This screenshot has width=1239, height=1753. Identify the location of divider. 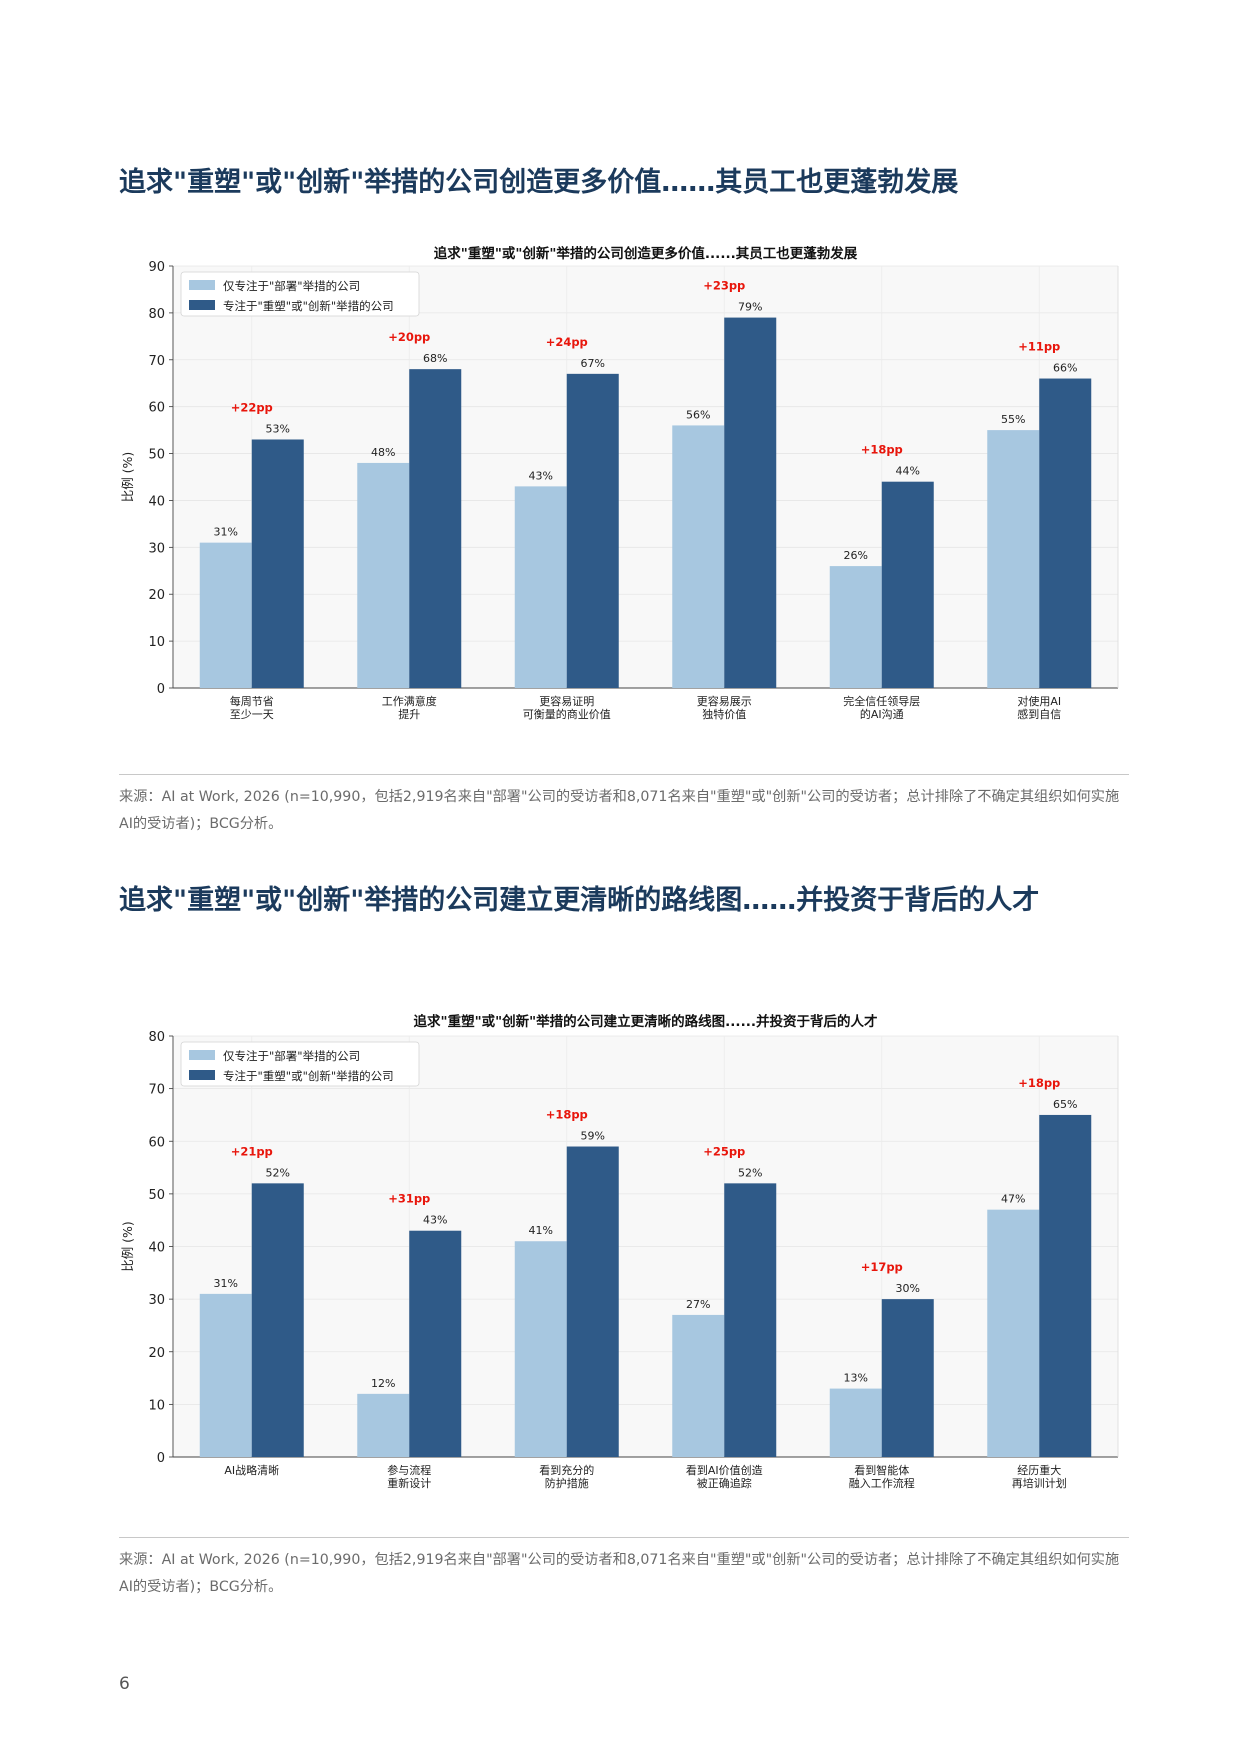
(624, 774).